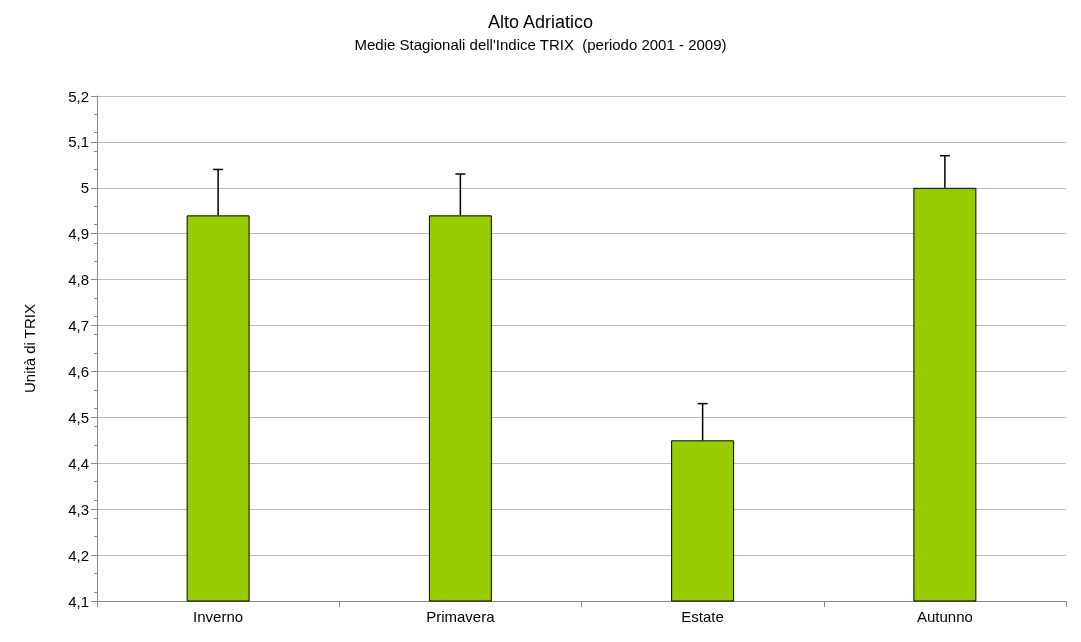 The height and width of the screenshot is (642, 1081). What do you see at coordinates (78, 96) in the screenshot?
I see `y-tick-label: 5,2` at bounding box center [78, 96].